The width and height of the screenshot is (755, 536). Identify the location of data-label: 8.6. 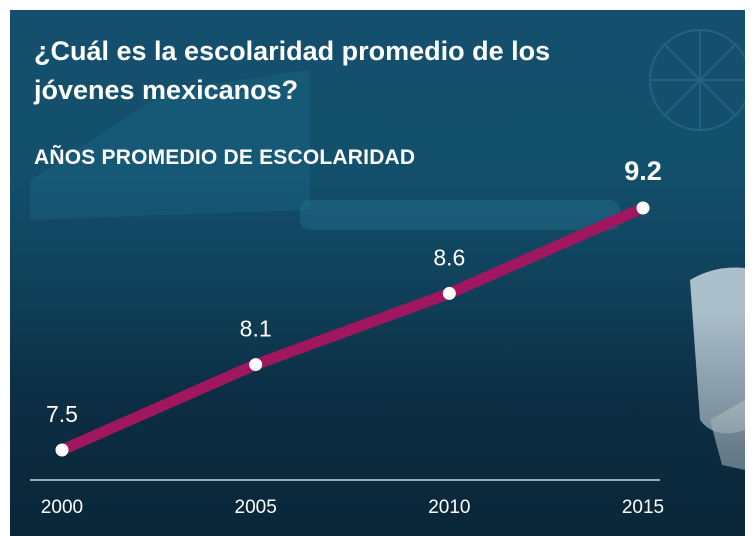
(449, 257).